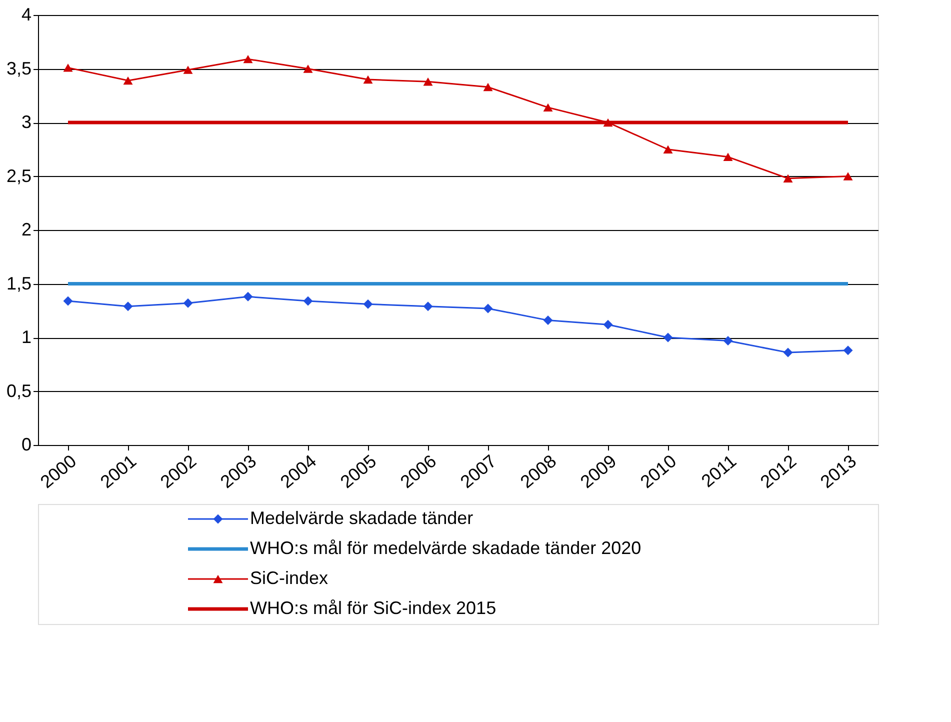  Describe the element at coordinates (373, 608) in the screenshot. I see `legend-label: WHO:s mål för SiC-index 2015` at that location.